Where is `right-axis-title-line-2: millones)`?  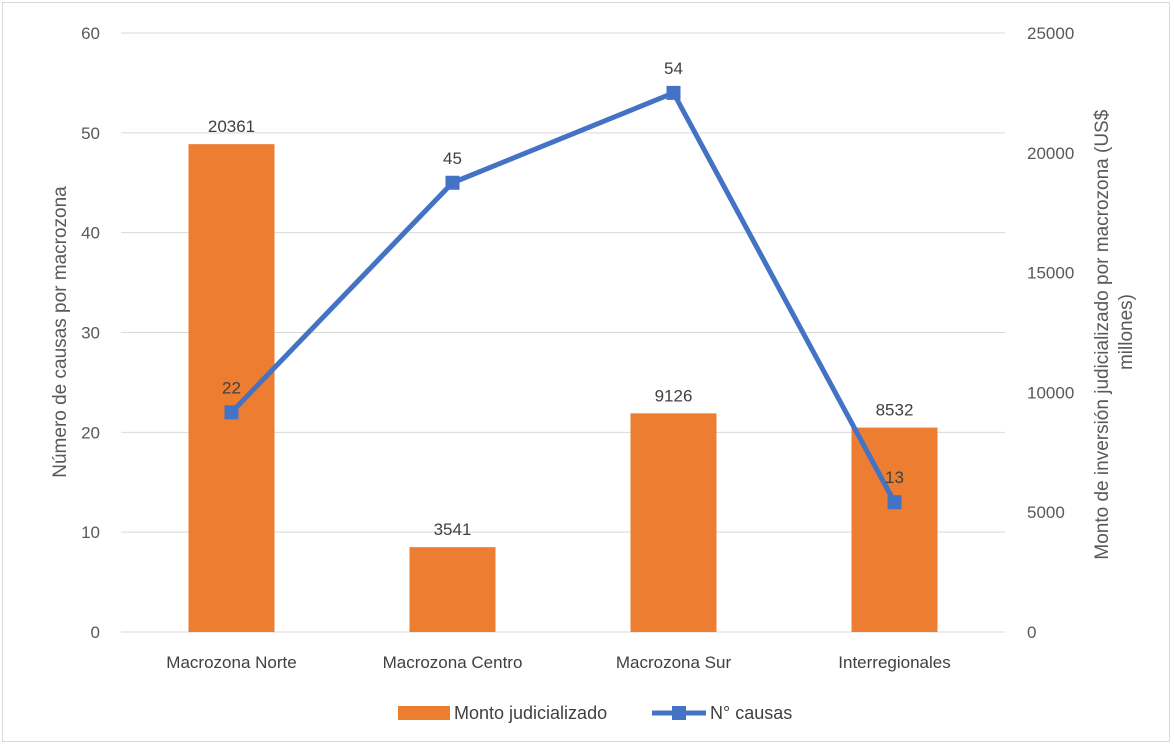 right-axis-title-line-2: millones) is located at coordinates (1126, 332).